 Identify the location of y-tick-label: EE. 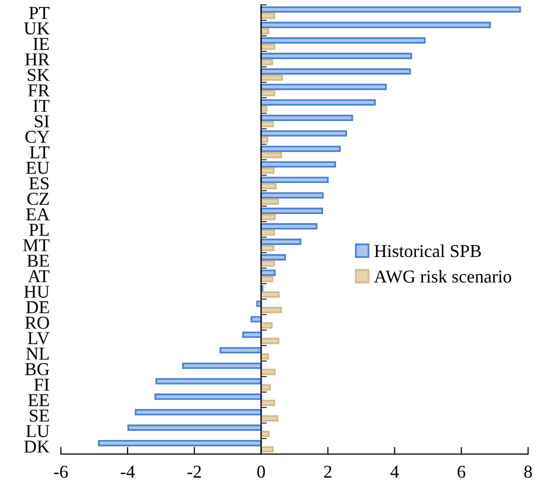
(38, 400).